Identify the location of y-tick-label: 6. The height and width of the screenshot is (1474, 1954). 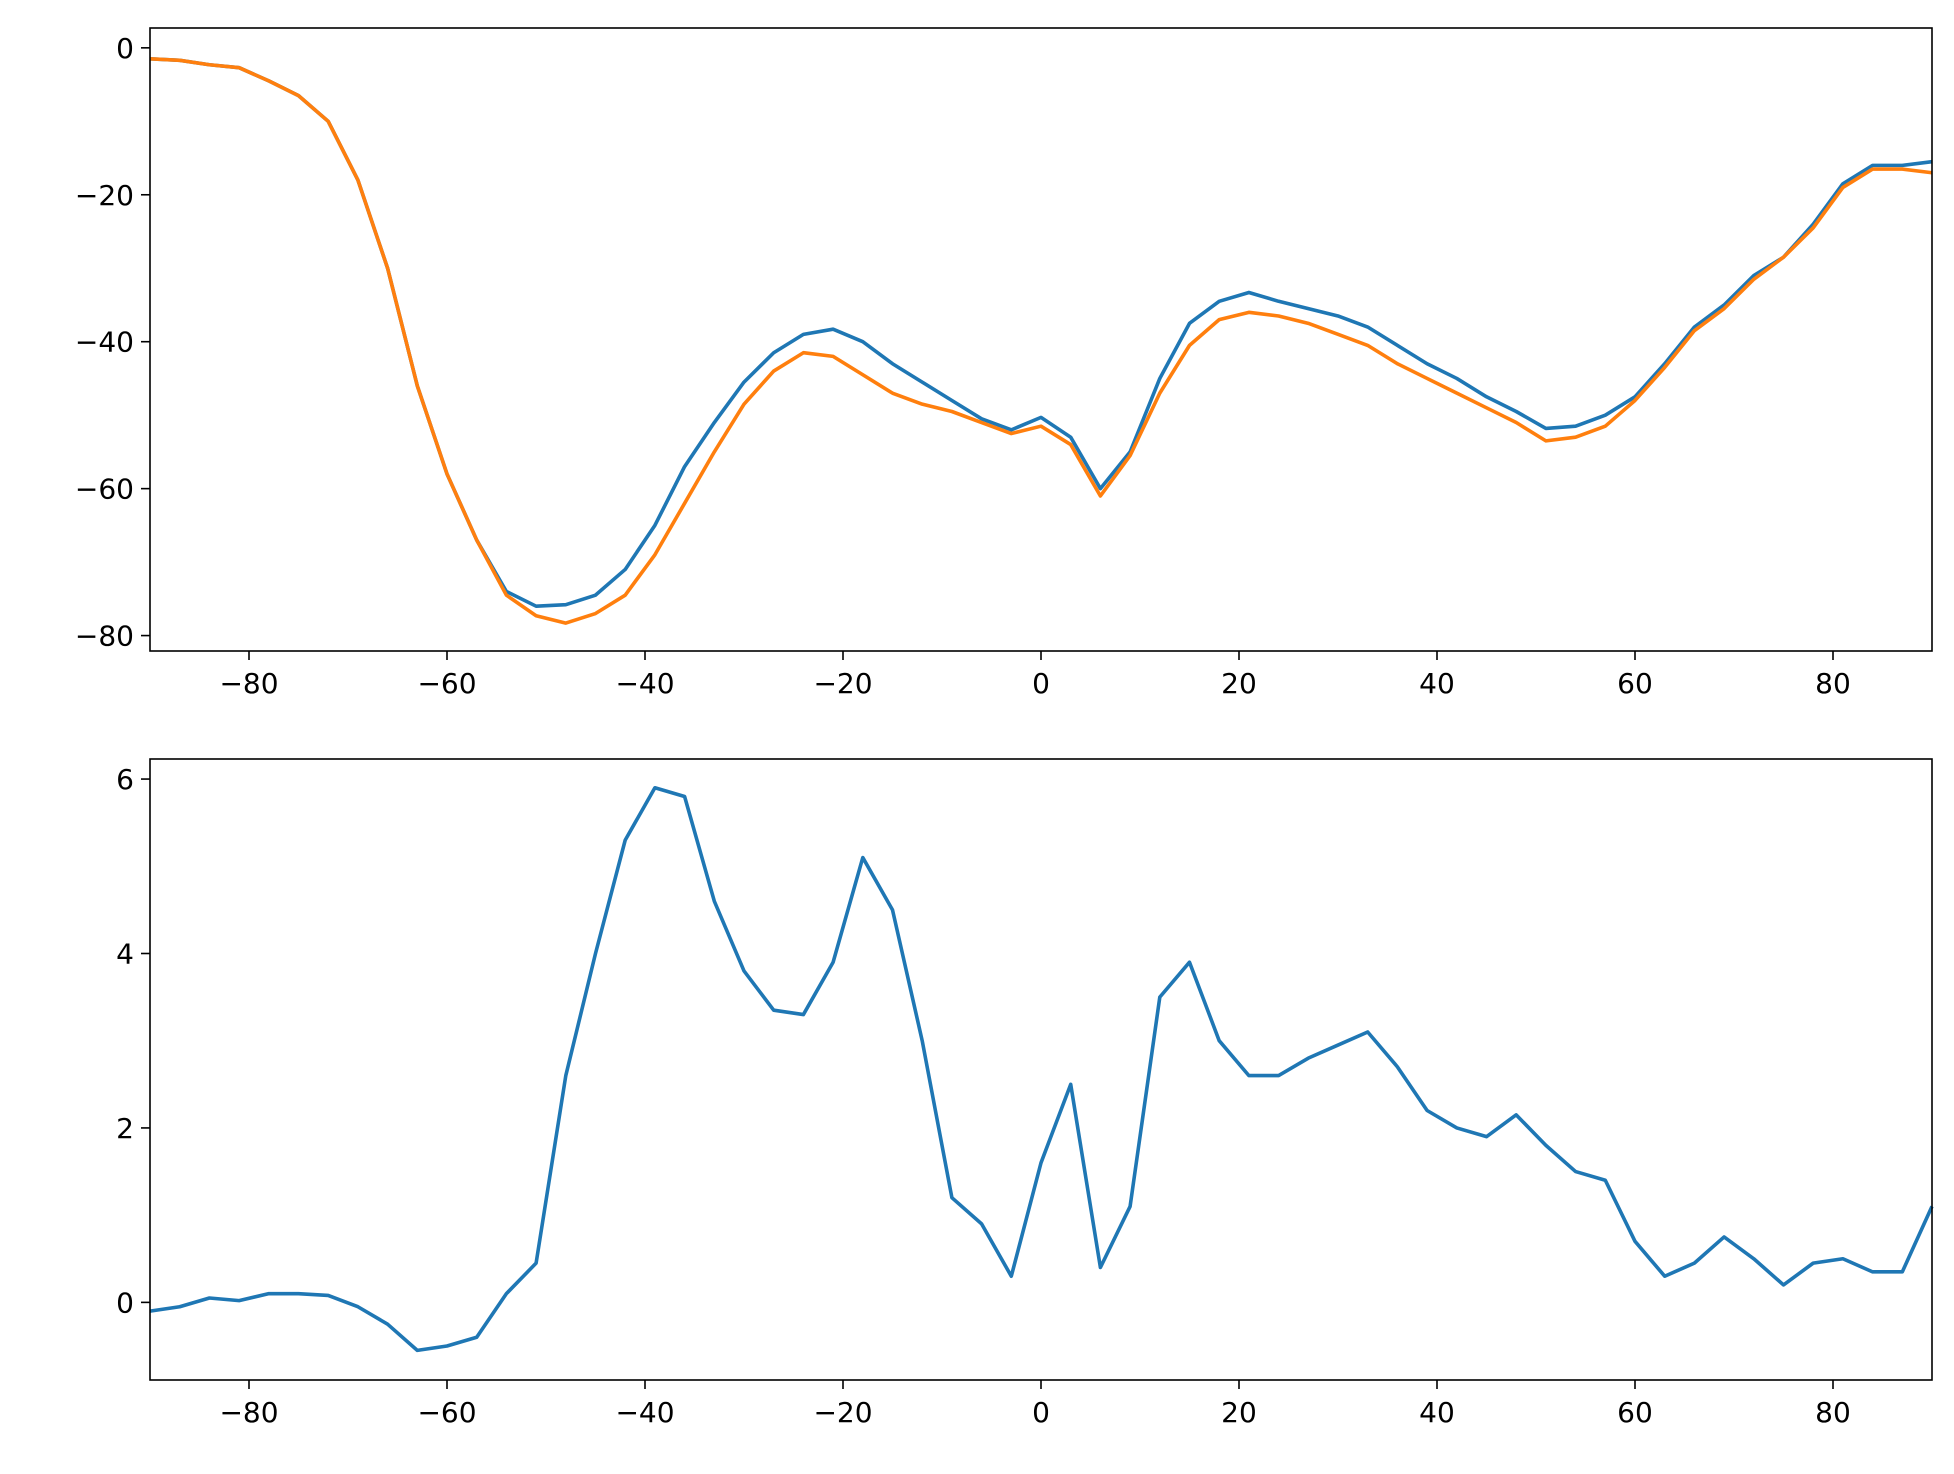
(125, 779).